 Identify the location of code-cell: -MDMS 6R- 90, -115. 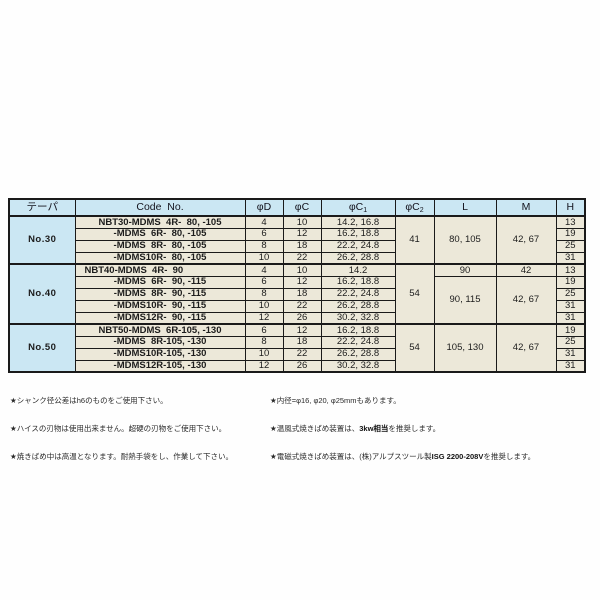
(160, 282).